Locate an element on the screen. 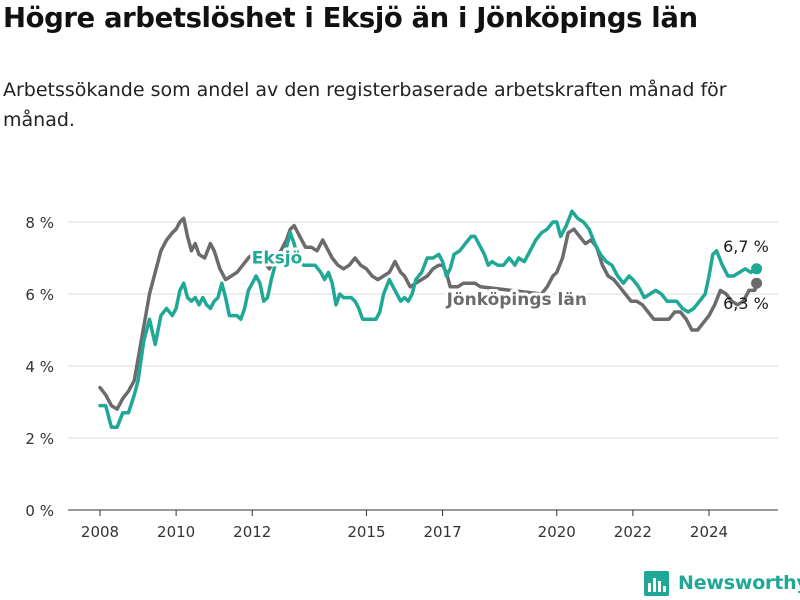 The width and height of the screenshot is (800, 600). brand-logo: Newsworthy is located at coordinates (722, 583).